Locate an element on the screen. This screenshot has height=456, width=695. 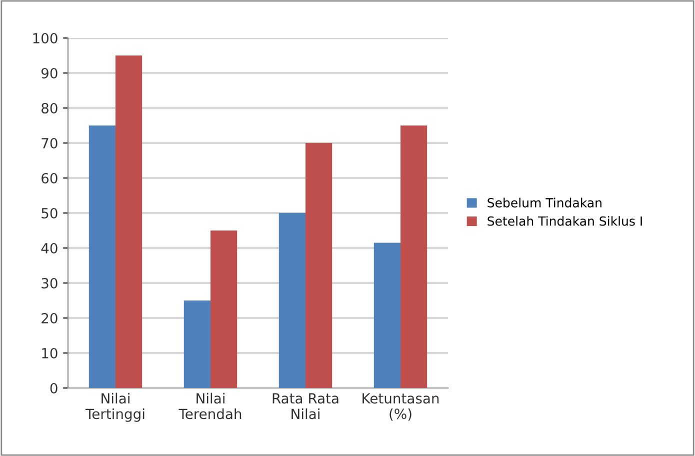
y-tick-label: 10 is located at coordinates (50, 353).